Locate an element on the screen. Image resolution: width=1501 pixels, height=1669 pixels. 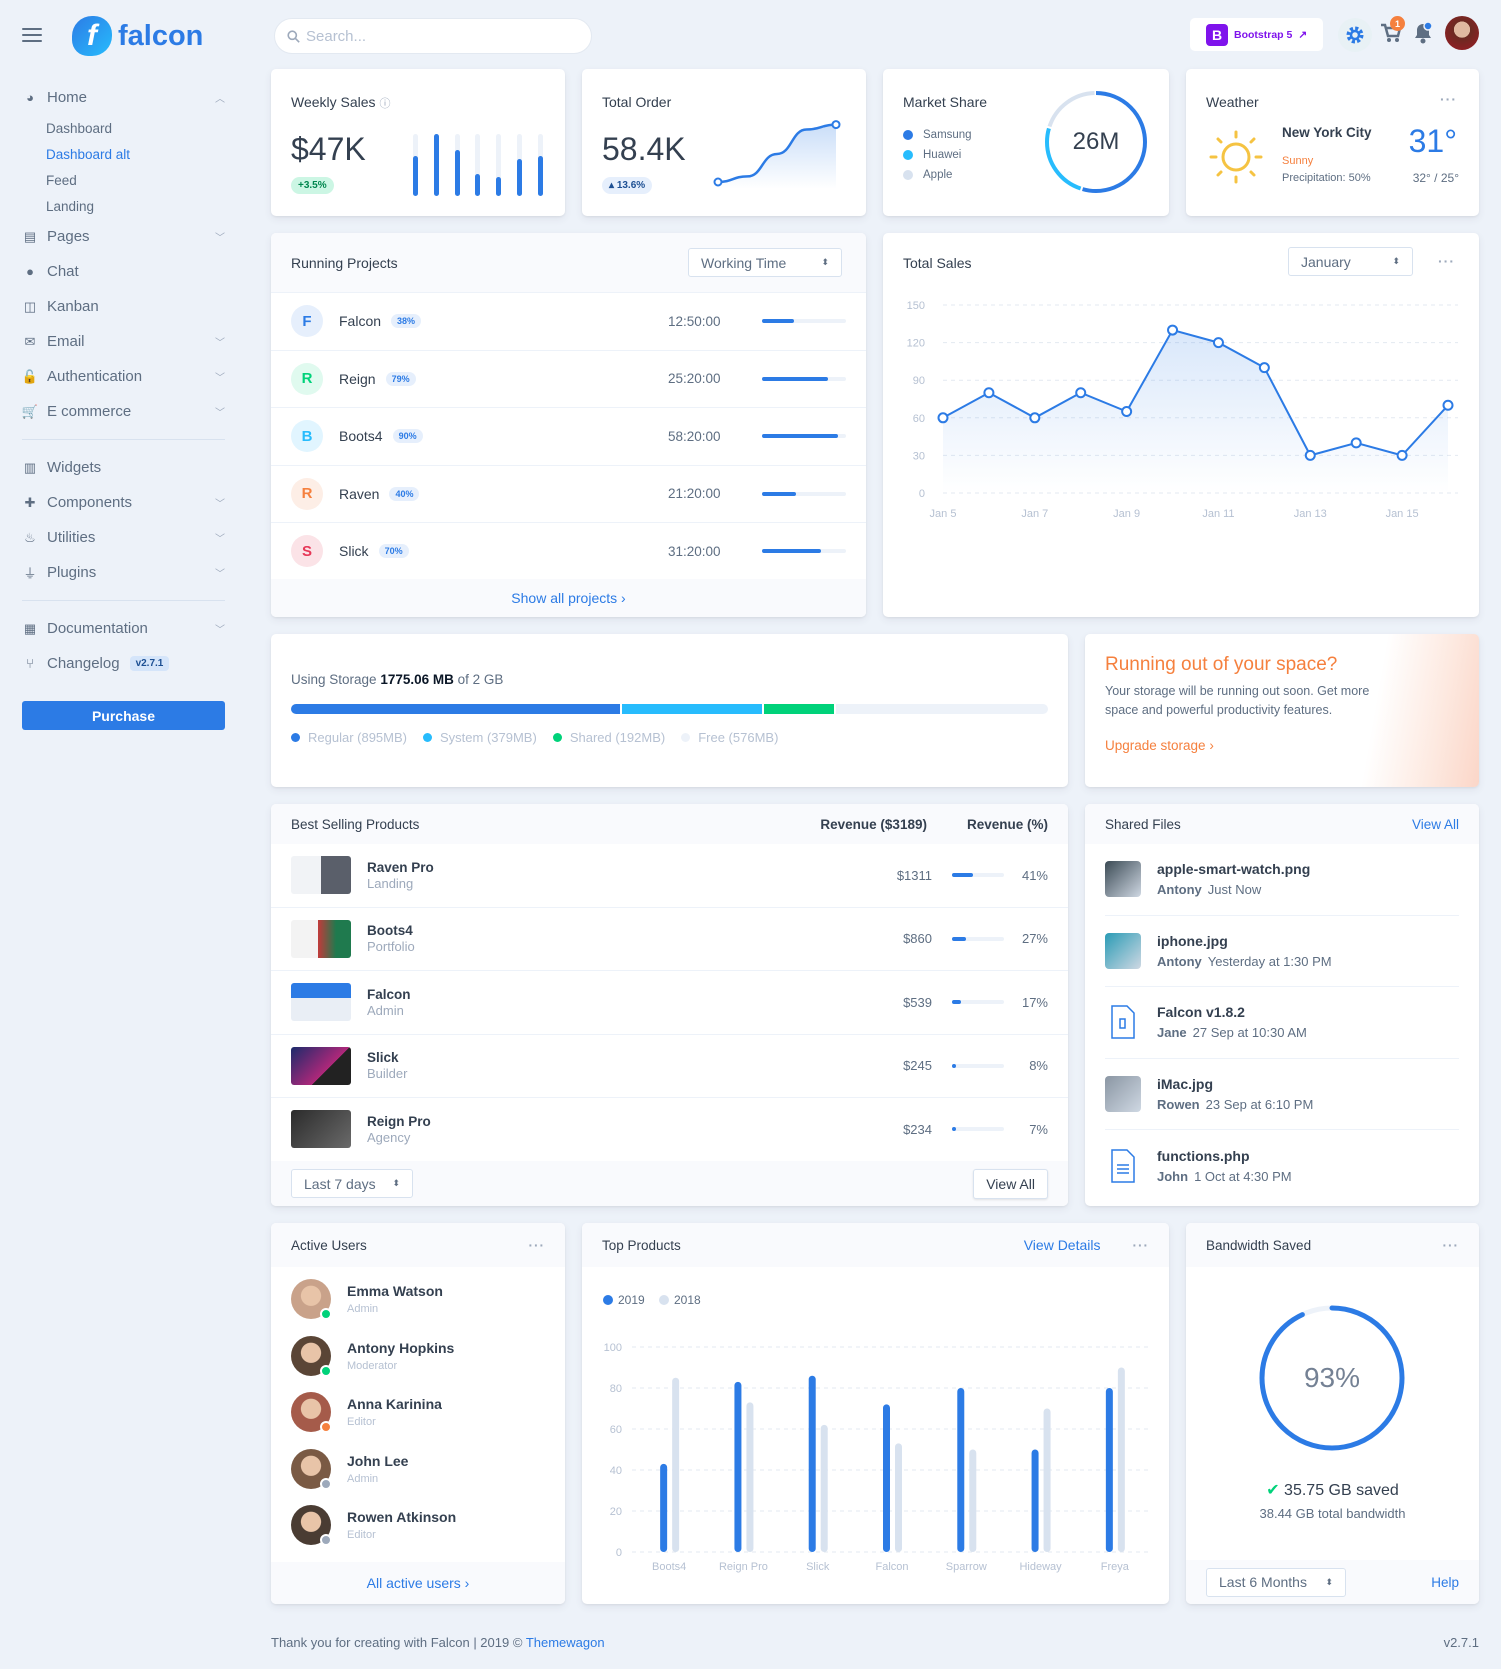
user-row: Rowen Atkinson Editor is located at coordinates (418, 1525).